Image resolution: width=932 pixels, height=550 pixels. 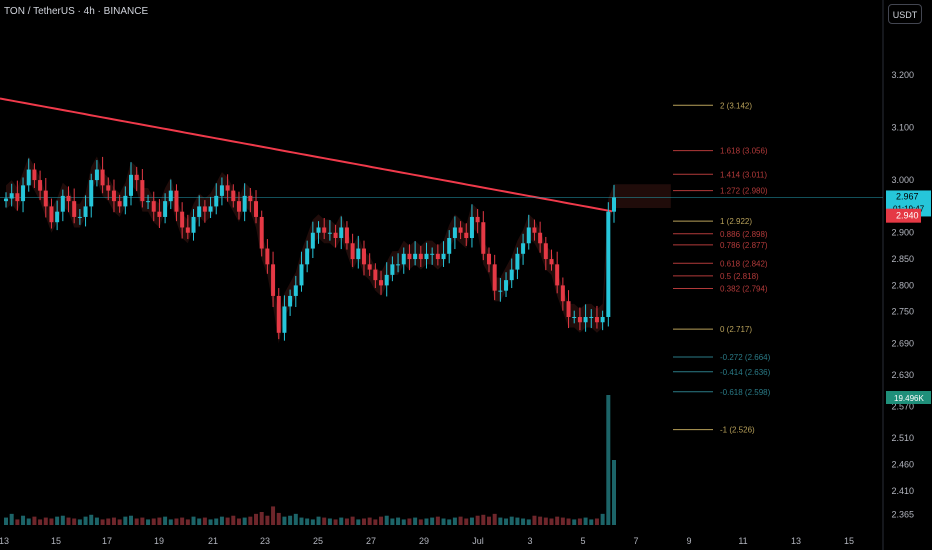 I want to click on fib-level-label: 0 (2.717), so click(x=736, y=329).